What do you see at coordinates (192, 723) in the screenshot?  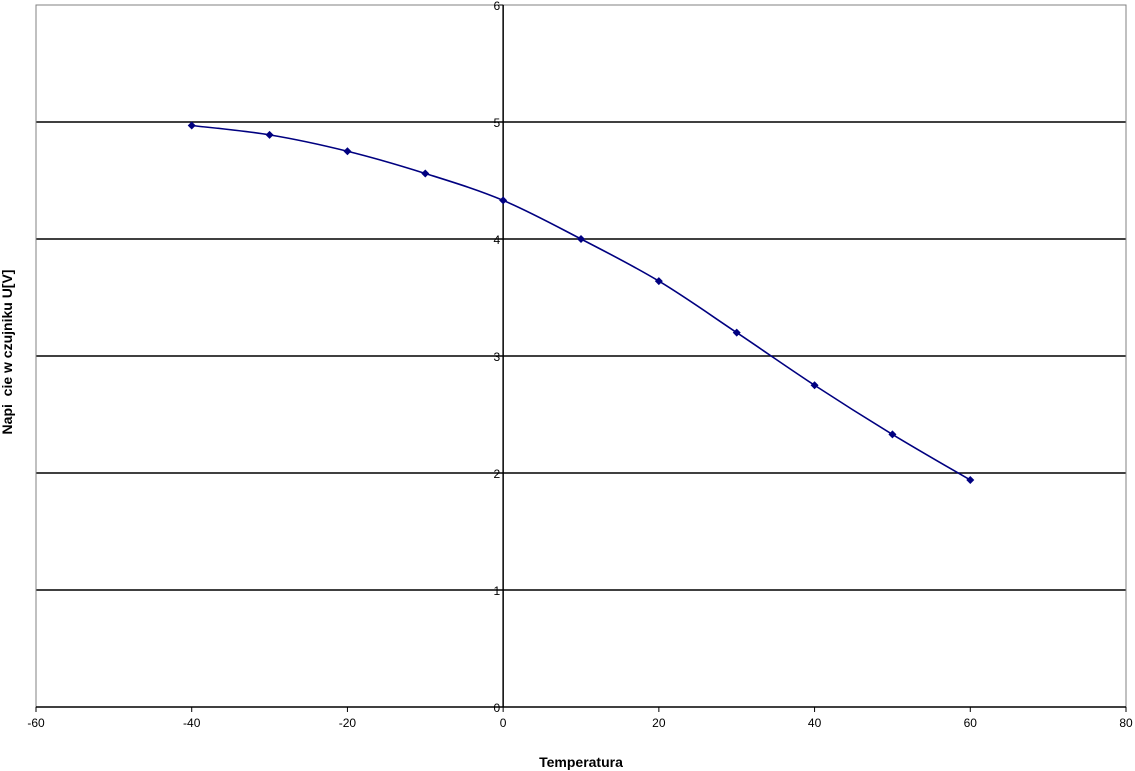 I see `x-tick-label: -40` at bounding box center [192, 723].